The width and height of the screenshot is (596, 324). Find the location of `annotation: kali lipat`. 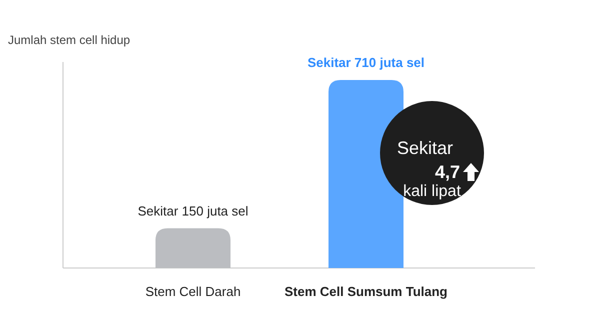

annotation: kali lipat is located at coordinates (432, 191).